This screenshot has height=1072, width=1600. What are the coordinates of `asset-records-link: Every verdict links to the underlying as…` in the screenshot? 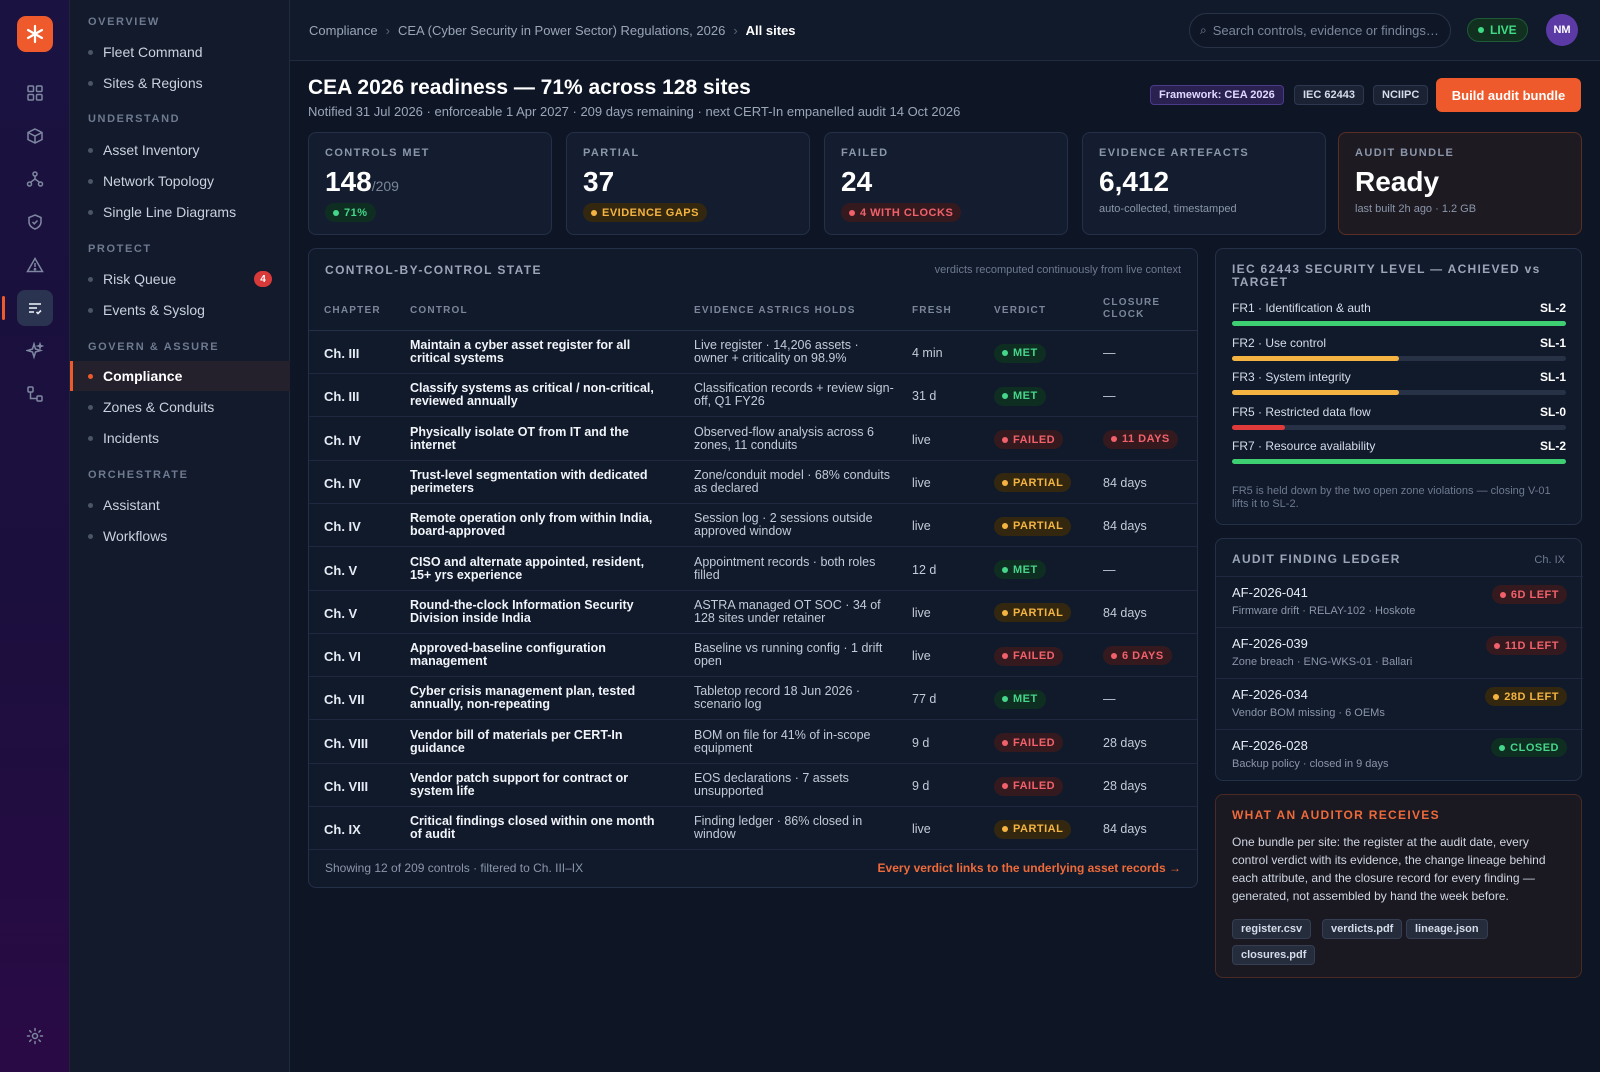 It's located at (1029, 868).